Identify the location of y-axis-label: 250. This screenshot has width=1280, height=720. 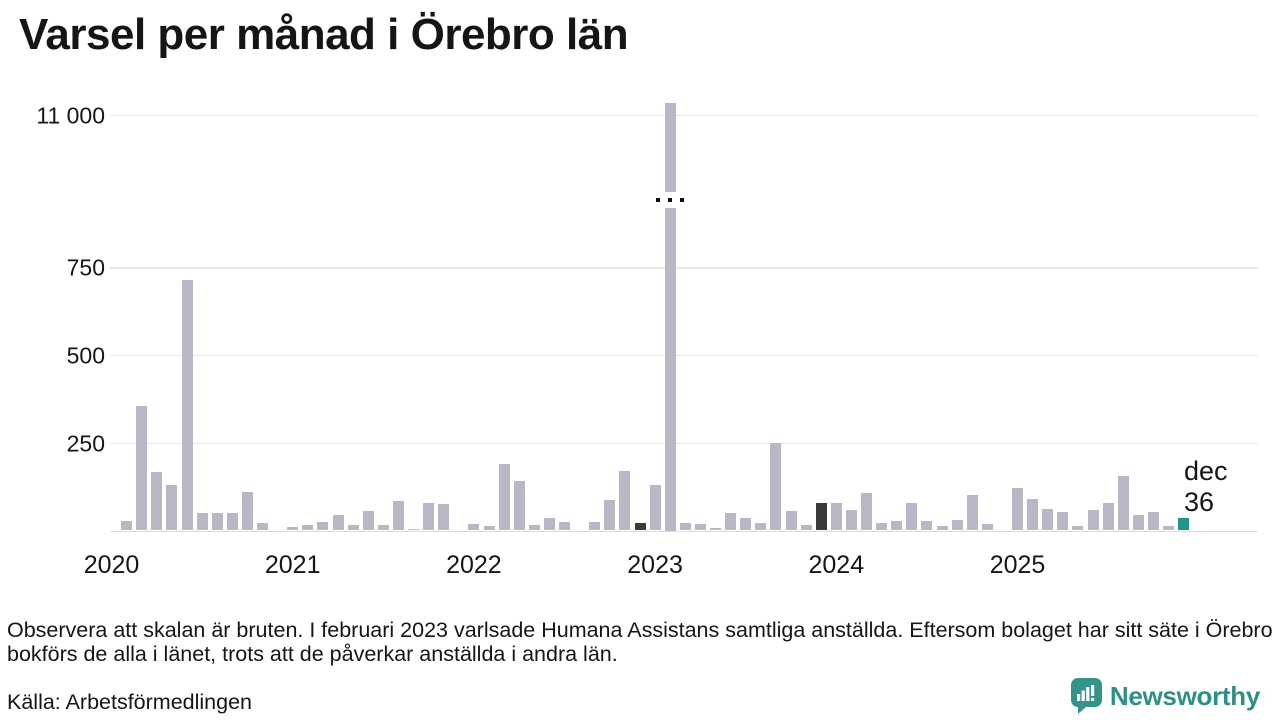
(85, 443).